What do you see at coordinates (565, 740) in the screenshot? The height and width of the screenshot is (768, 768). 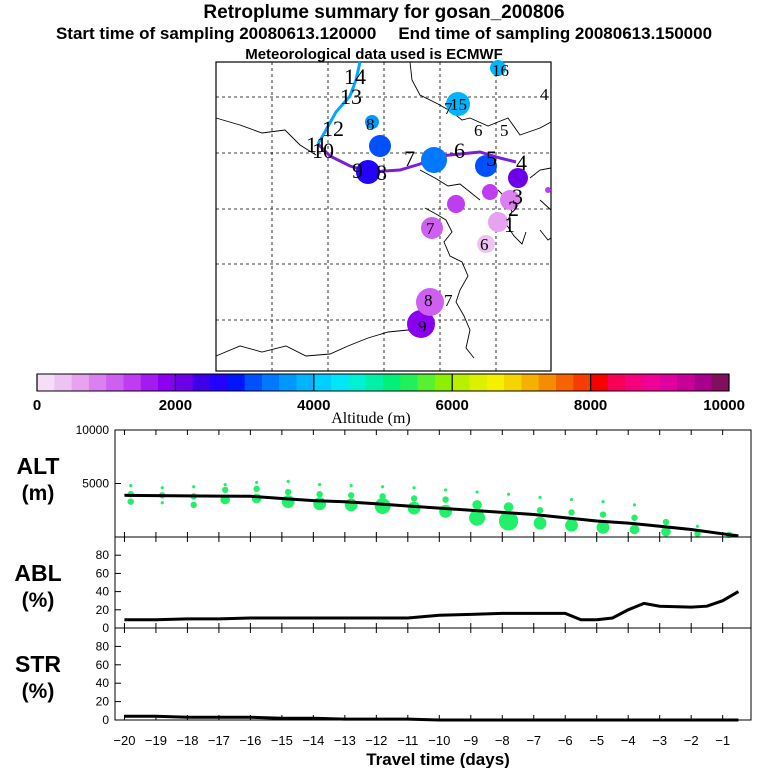 I see `x-tick-label: −6` at bounding box center [565, 740].